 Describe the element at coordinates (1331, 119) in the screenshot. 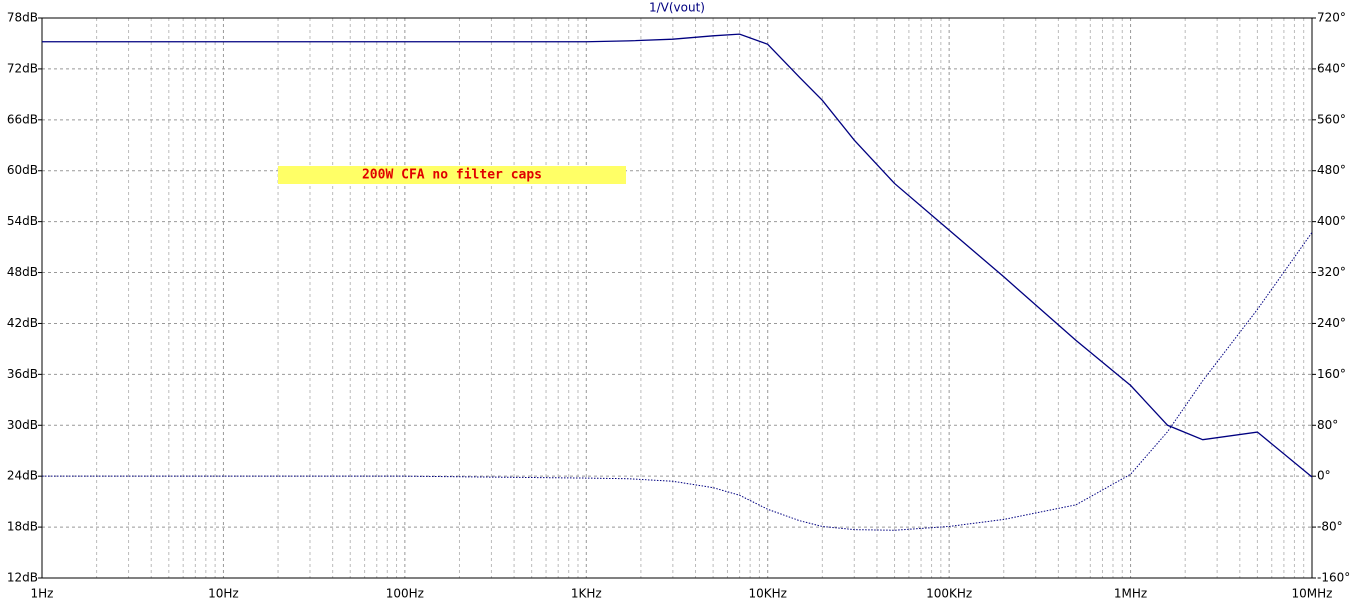

I see `y2-tick-label: 560°` at that location.